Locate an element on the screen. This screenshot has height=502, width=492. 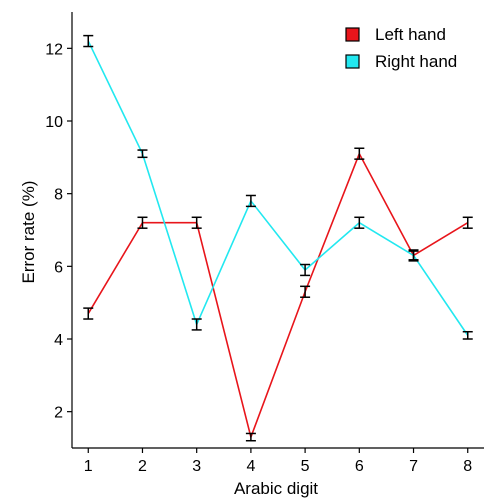
legend-swatch-left-hand is located at coordinates (352, 34).